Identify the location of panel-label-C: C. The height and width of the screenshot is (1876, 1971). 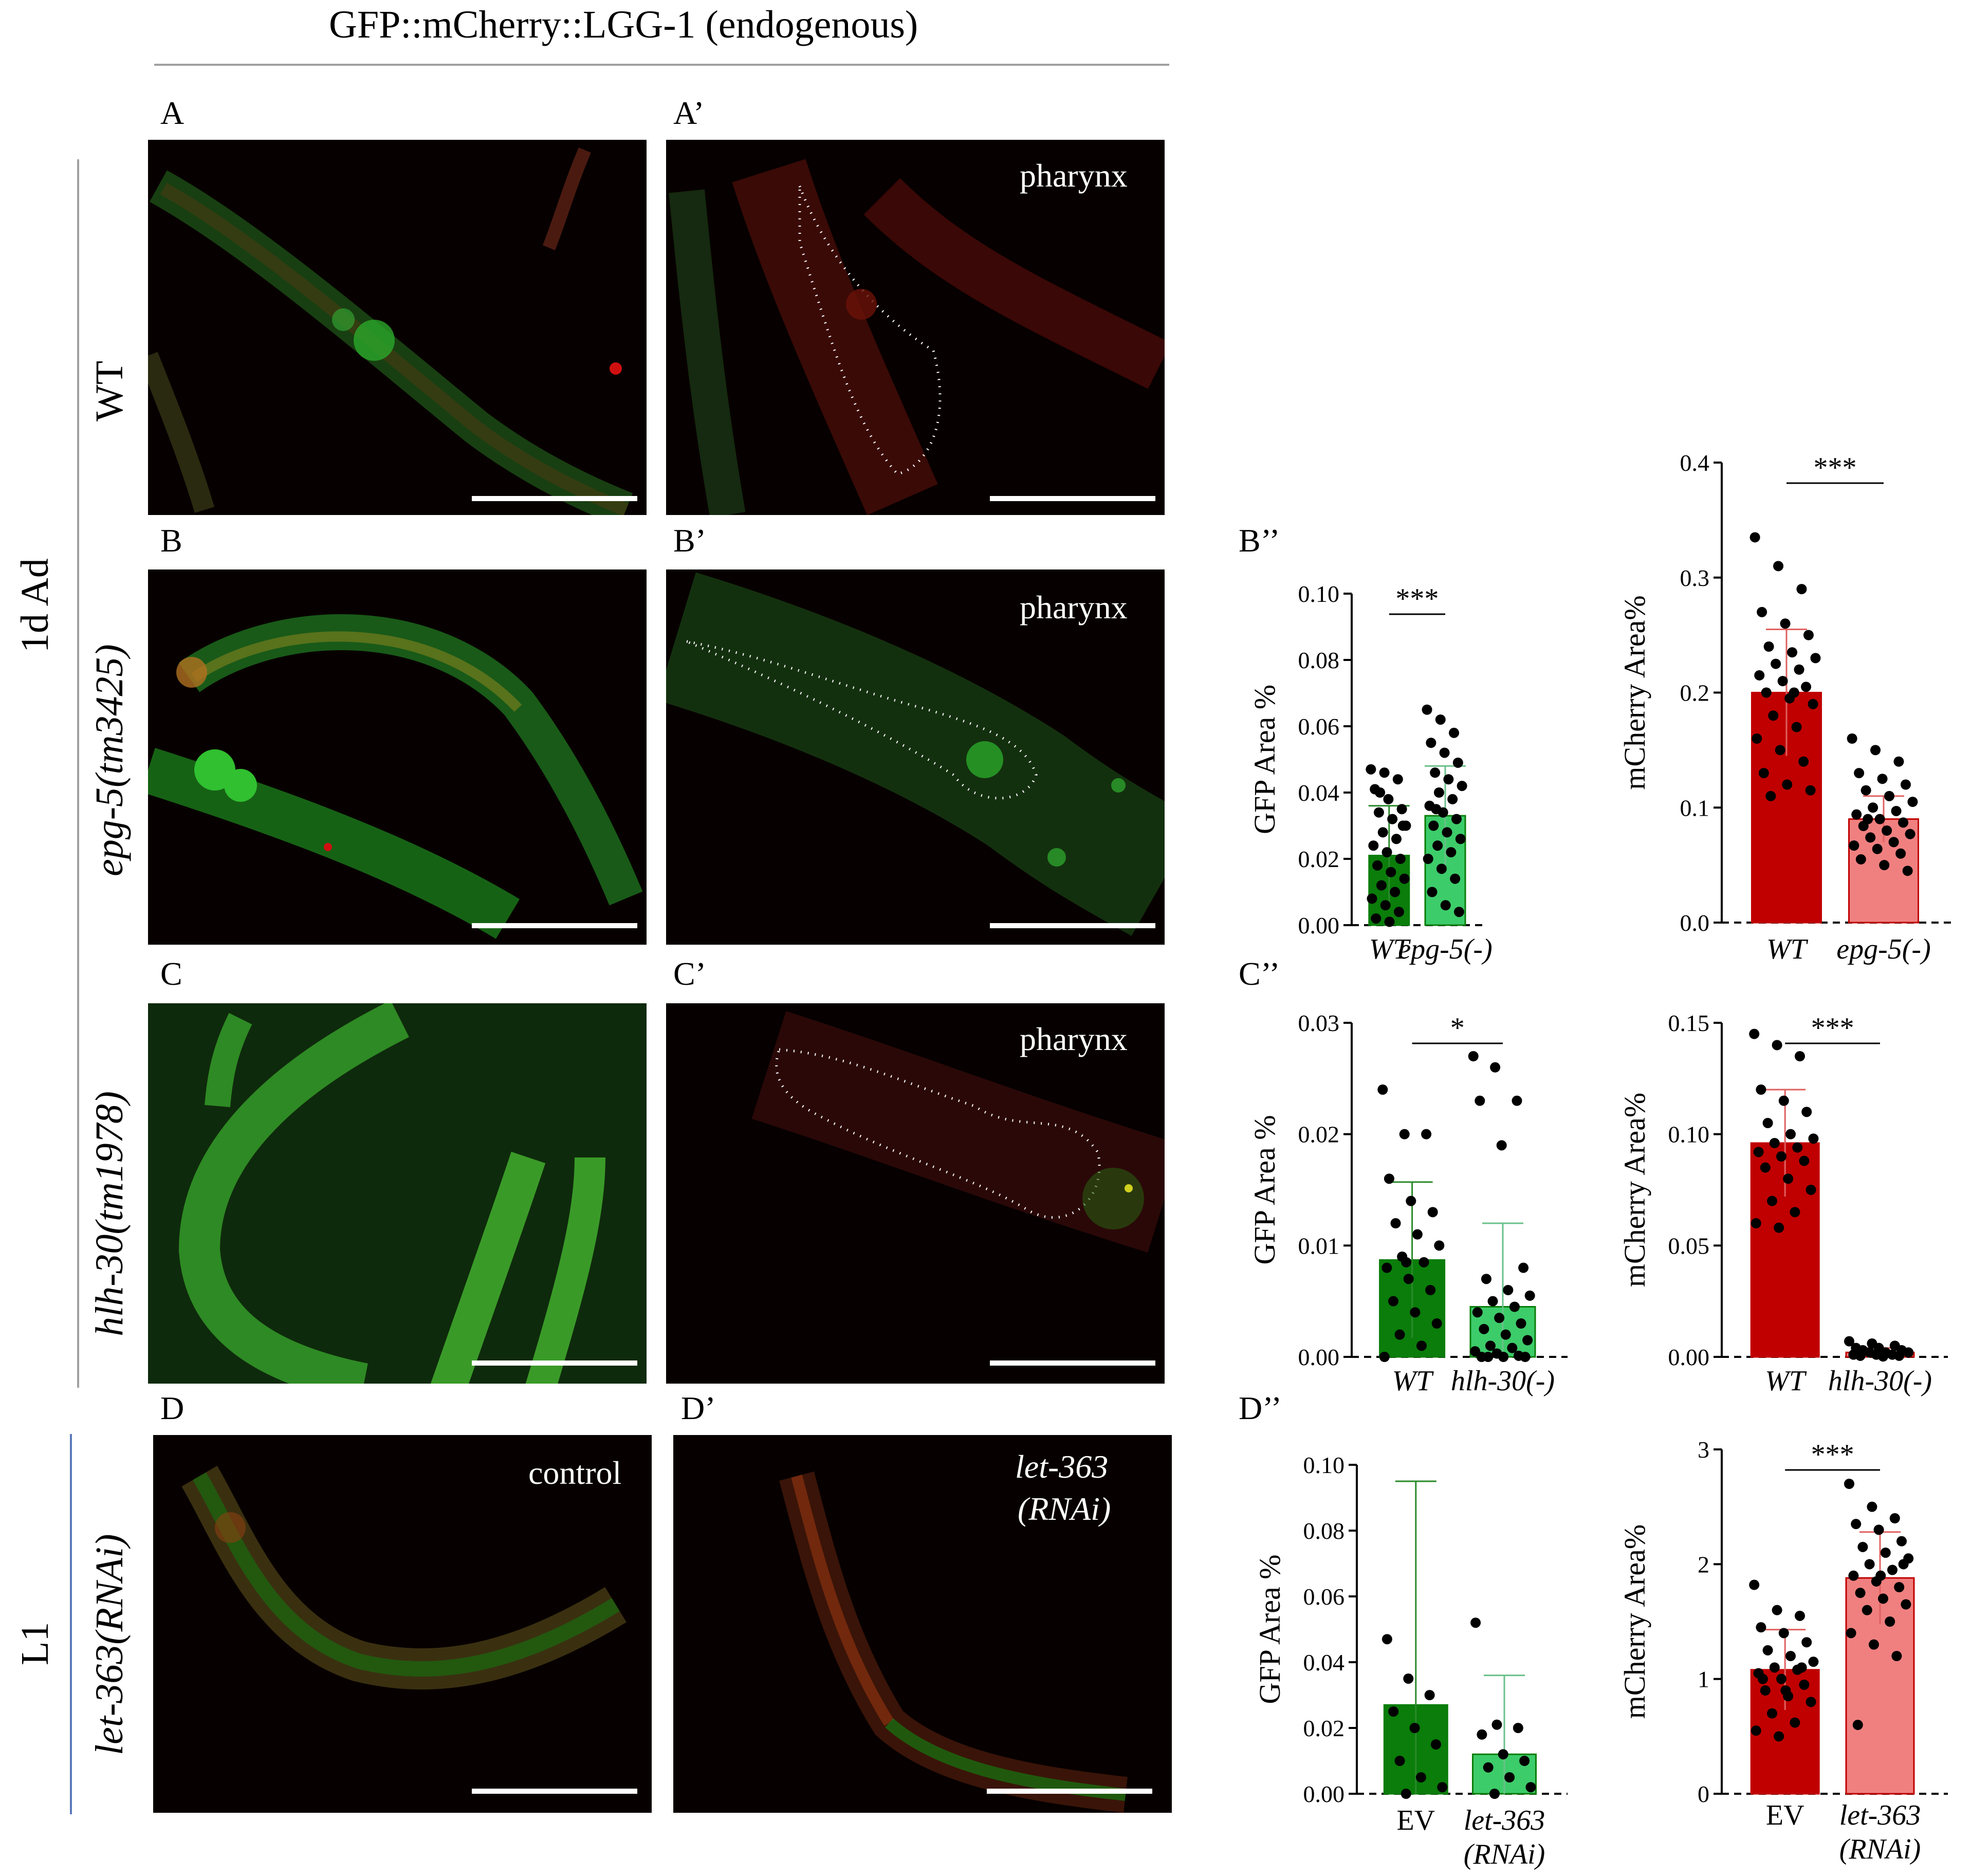
(171, 973).